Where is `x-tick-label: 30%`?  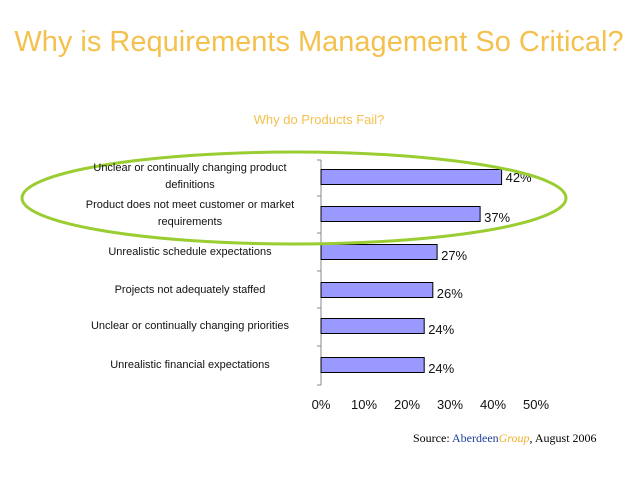
x-tick-label: 30% is located at coordinates (450, 404).